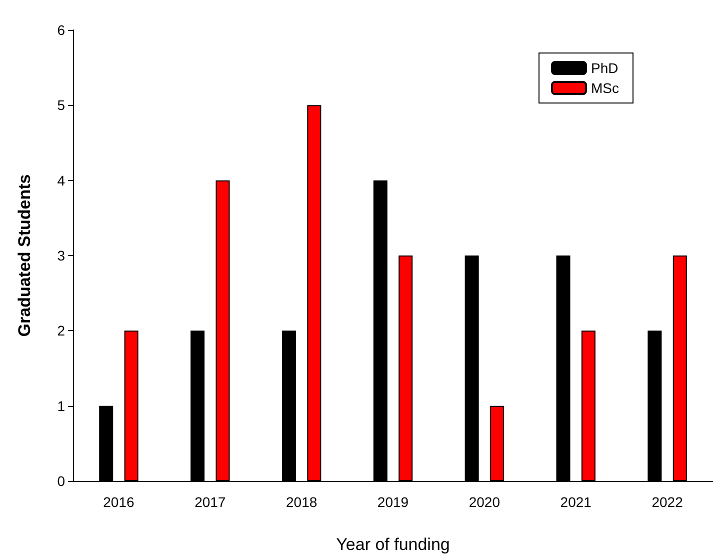 The width and height of the screenshot is (713, 558). I want to click on x-tick-label: 2020, so click(484, 502).